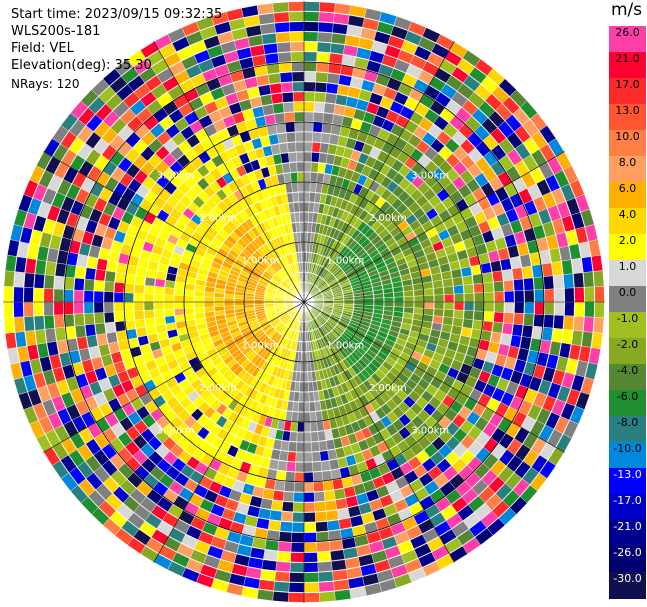 The width and height of the screenshot is (647, 607). What do you see at coordinates (627, 559) in the screenshot?
I see `colorbar-level: -26.0` at bounding box center [627, 559].